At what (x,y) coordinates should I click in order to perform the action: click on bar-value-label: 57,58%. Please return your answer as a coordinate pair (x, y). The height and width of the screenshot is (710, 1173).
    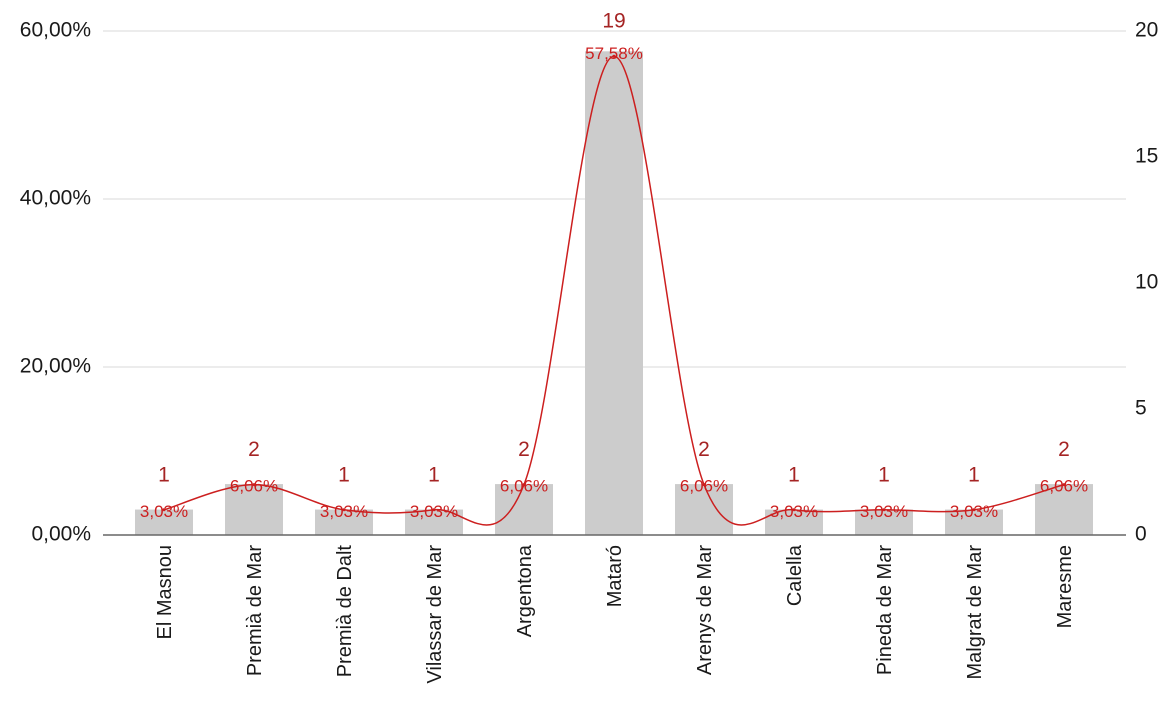
    Looking at the image, I should click on (614, 53).